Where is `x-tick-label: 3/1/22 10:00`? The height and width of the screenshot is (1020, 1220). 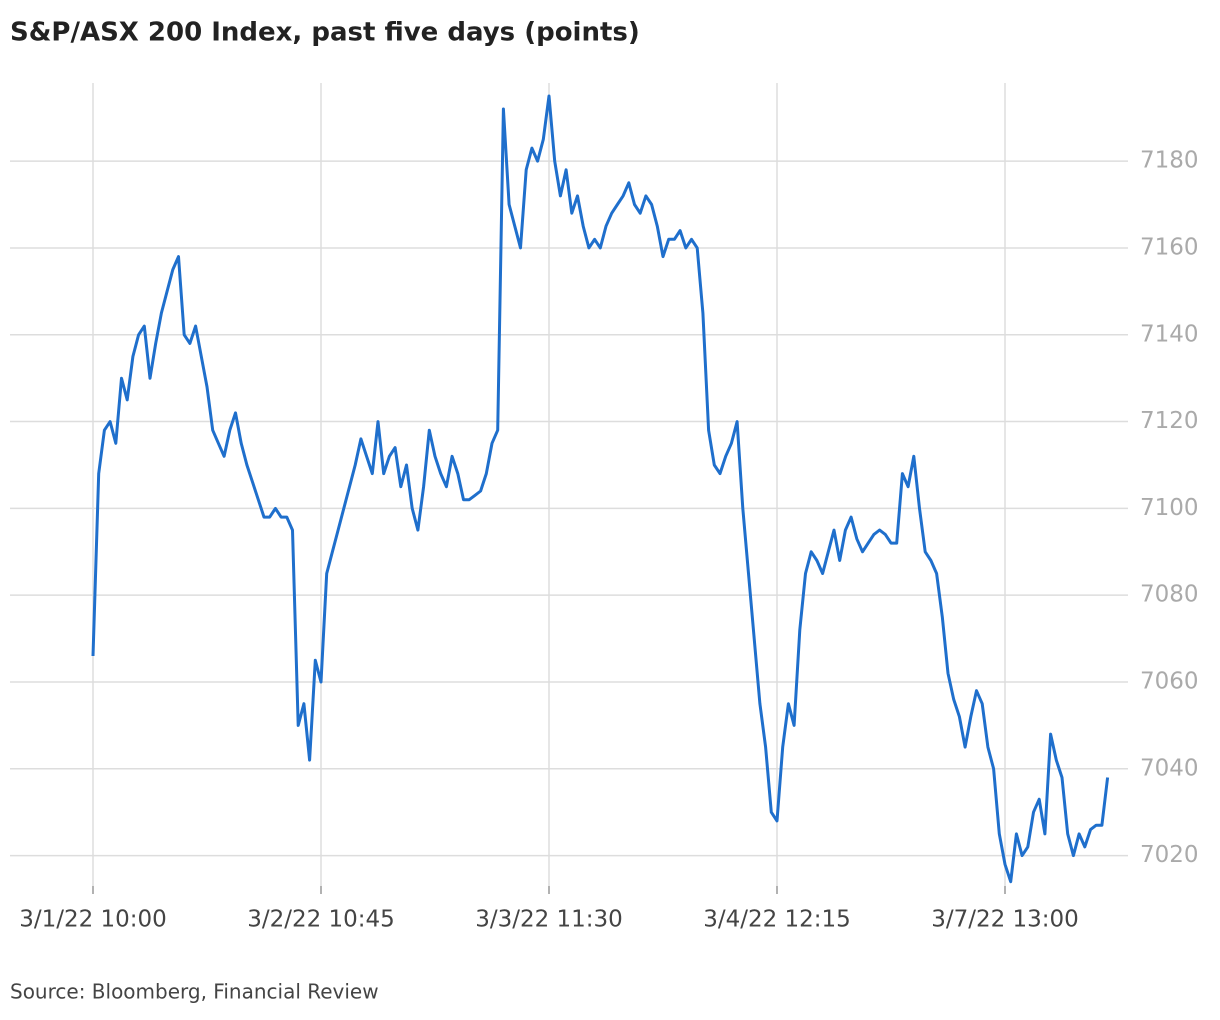 x-tick-label: 3/1/22 10:00 is located at coordinates (93, 920).